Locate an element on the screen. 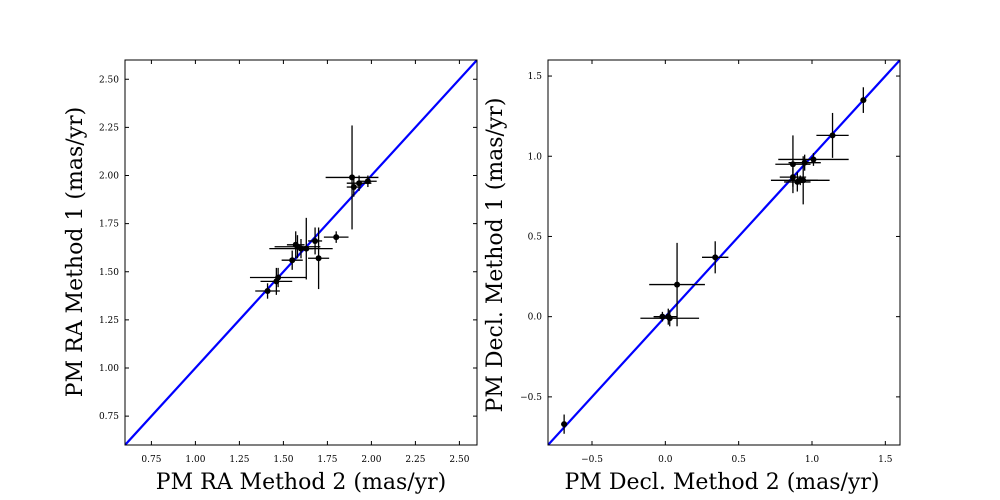 The image size is (1000, 500). decl-y-tick-label-4: 1.5 is located at coordinates (535, 77).